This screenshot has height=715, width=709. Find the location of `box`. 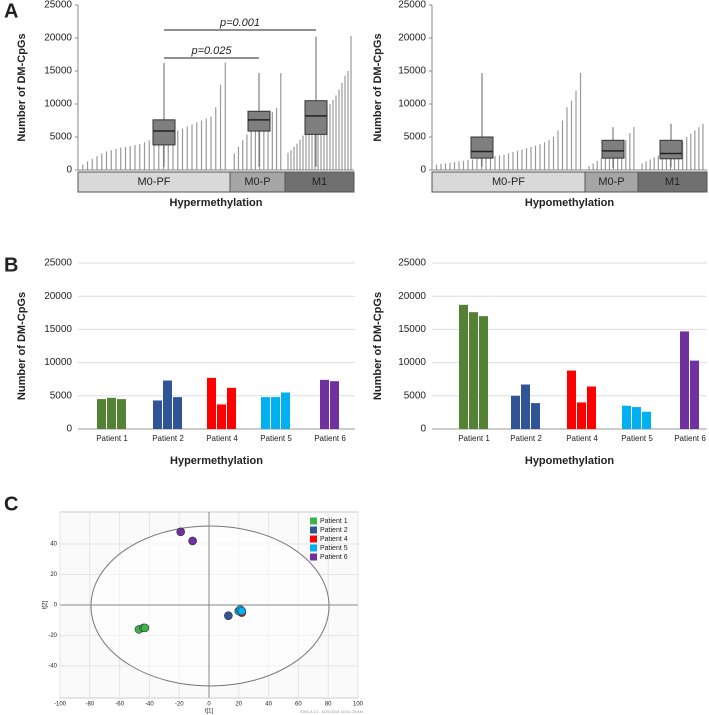

box is located at coordinates (482, 147).